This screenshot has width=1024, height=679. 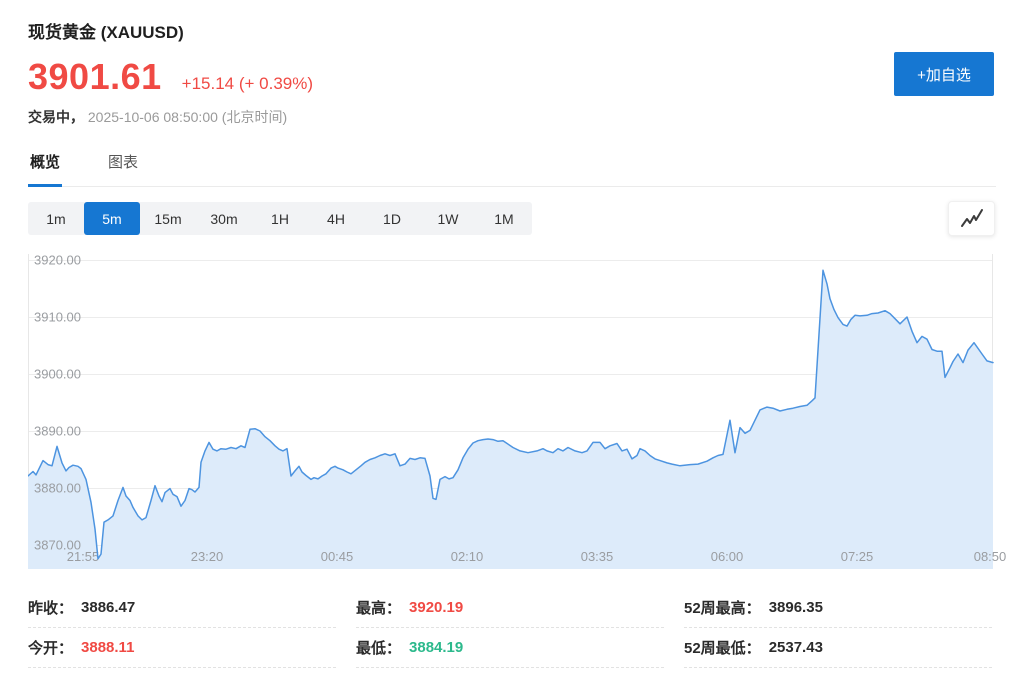 I want to click on stats-column-3: 52周最高： 3896.35 52周最低： 2537.43, so click(x=838, y=628).